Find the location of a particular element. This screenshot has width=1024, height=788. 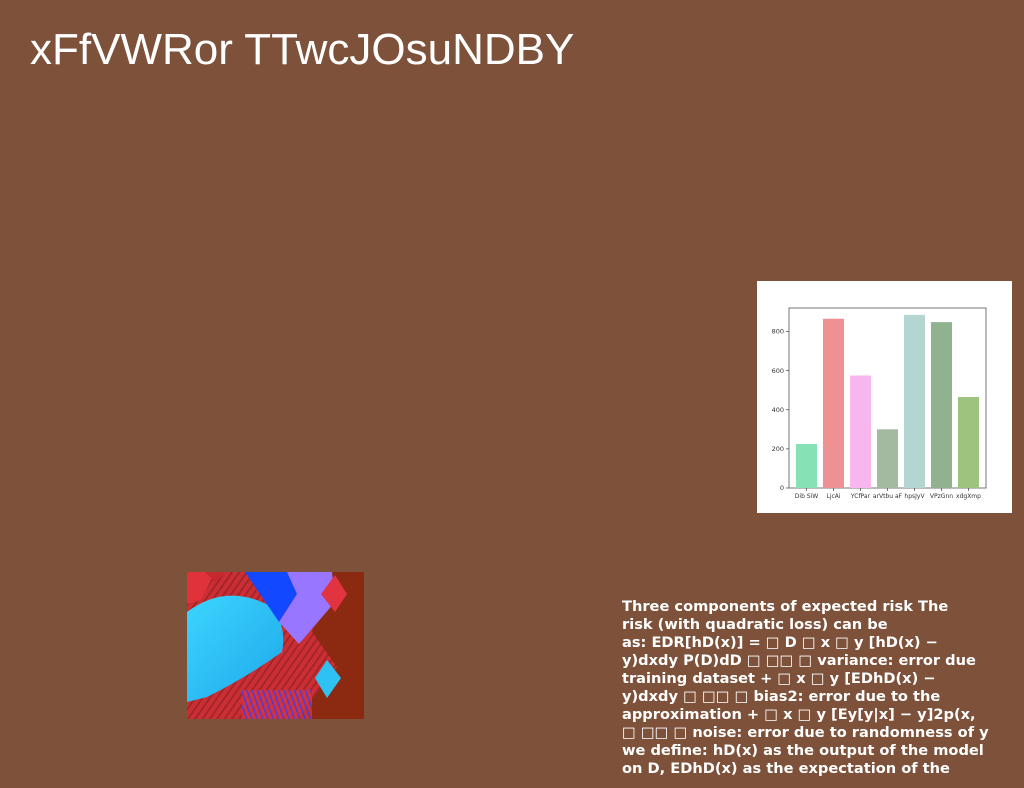

y-tick-label: 0 is located at coordinates (782, 488).